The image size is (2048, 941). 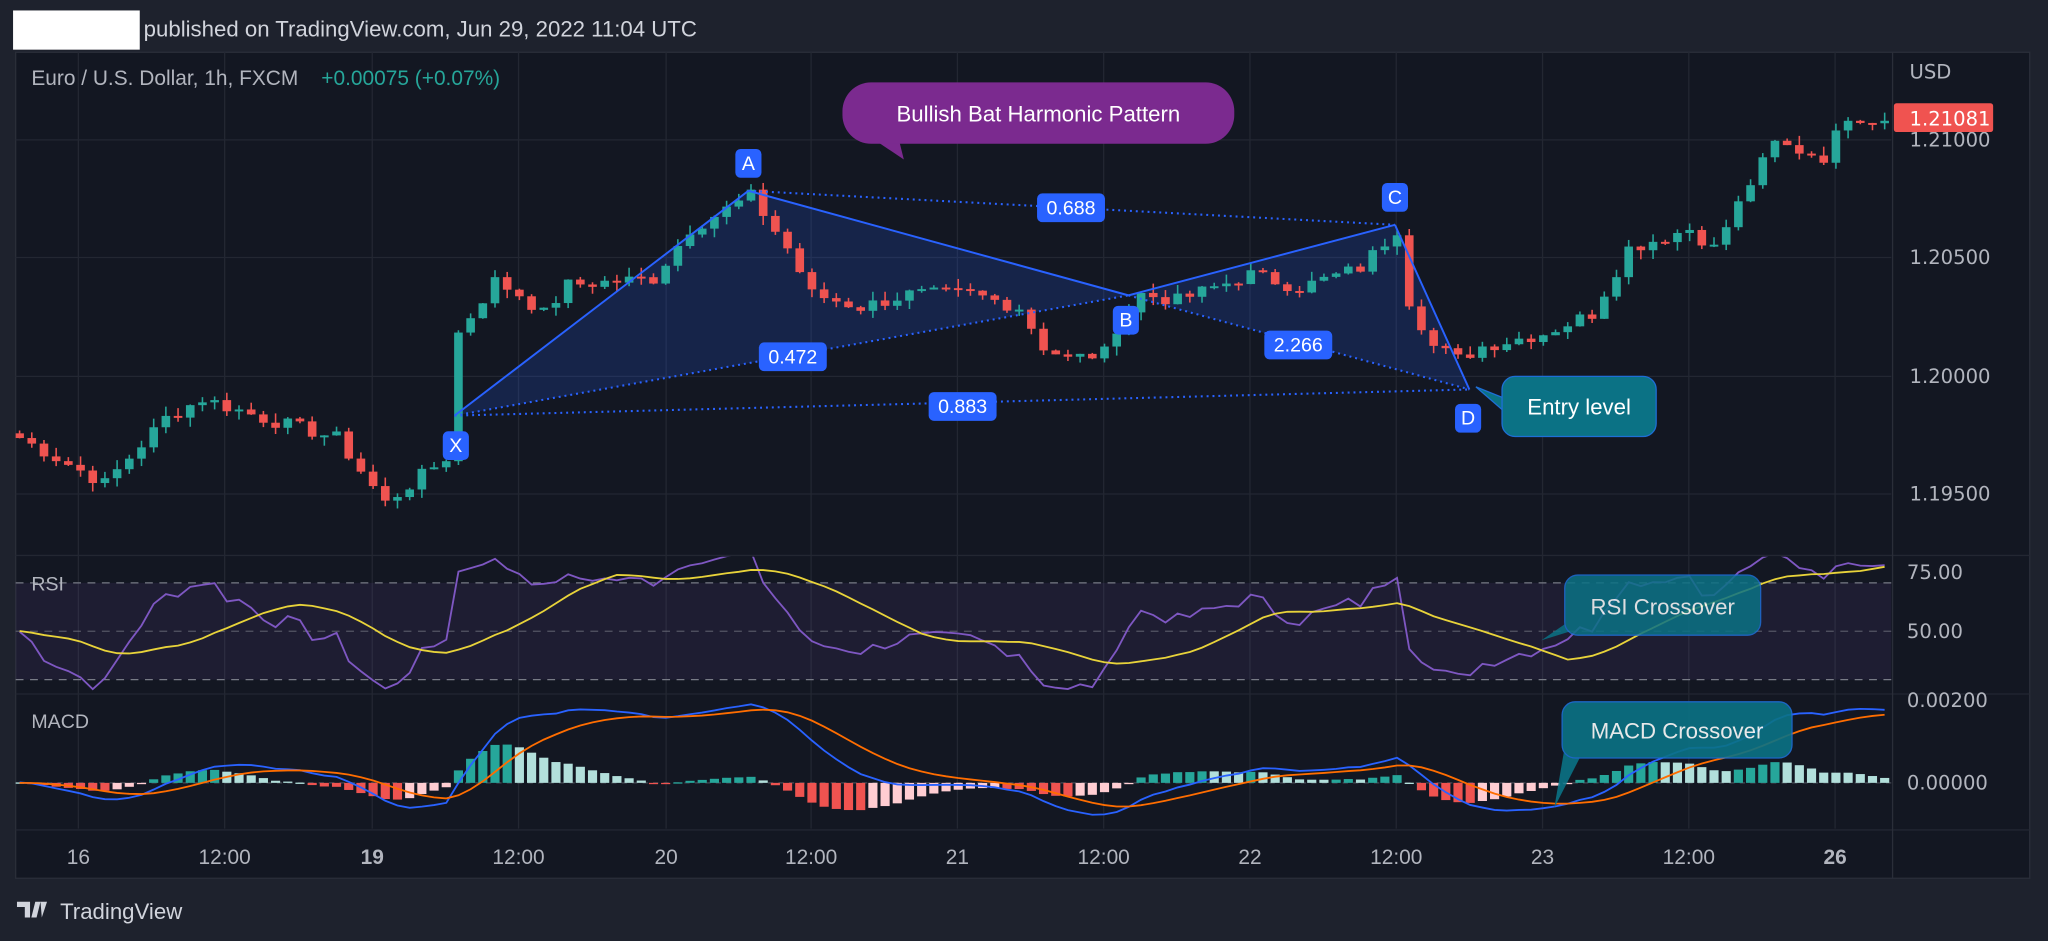 I want to click on point-label-b: B, so click(x=1125, y=320).